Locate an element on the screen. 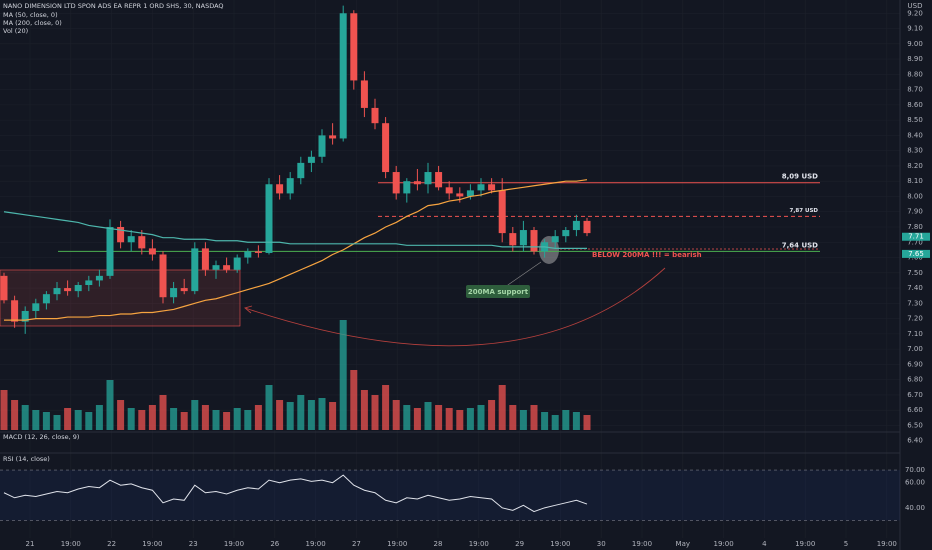 This screenshot has height=550, width=932. range-box is located at coordinates (120, 298).